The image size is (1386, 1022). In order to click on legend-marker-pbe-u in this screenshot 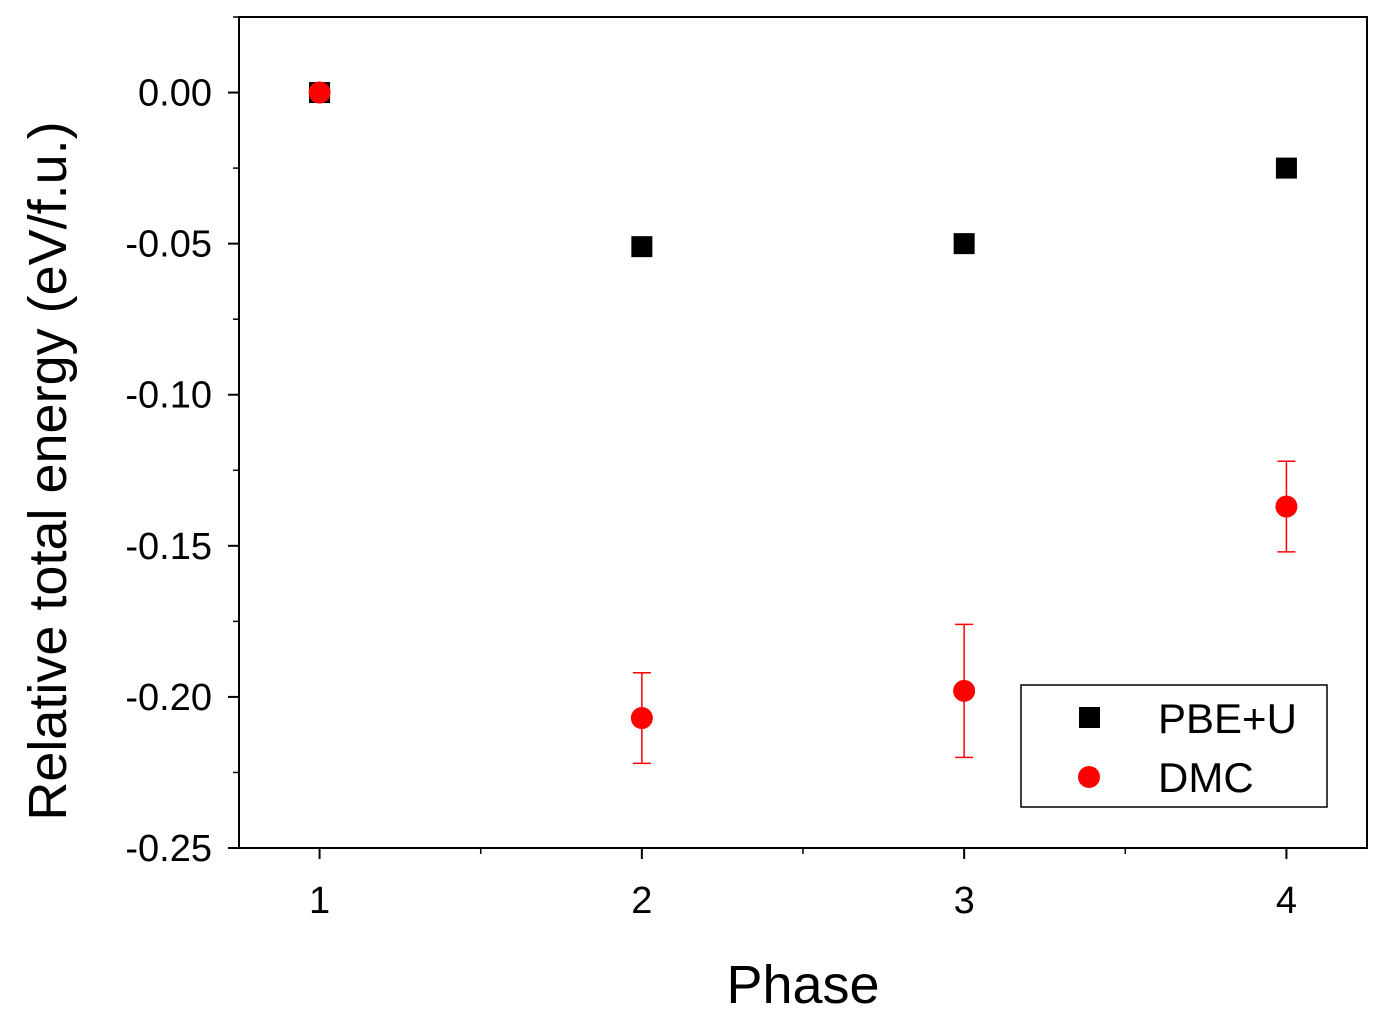, I will do `click(1089, 717)`.